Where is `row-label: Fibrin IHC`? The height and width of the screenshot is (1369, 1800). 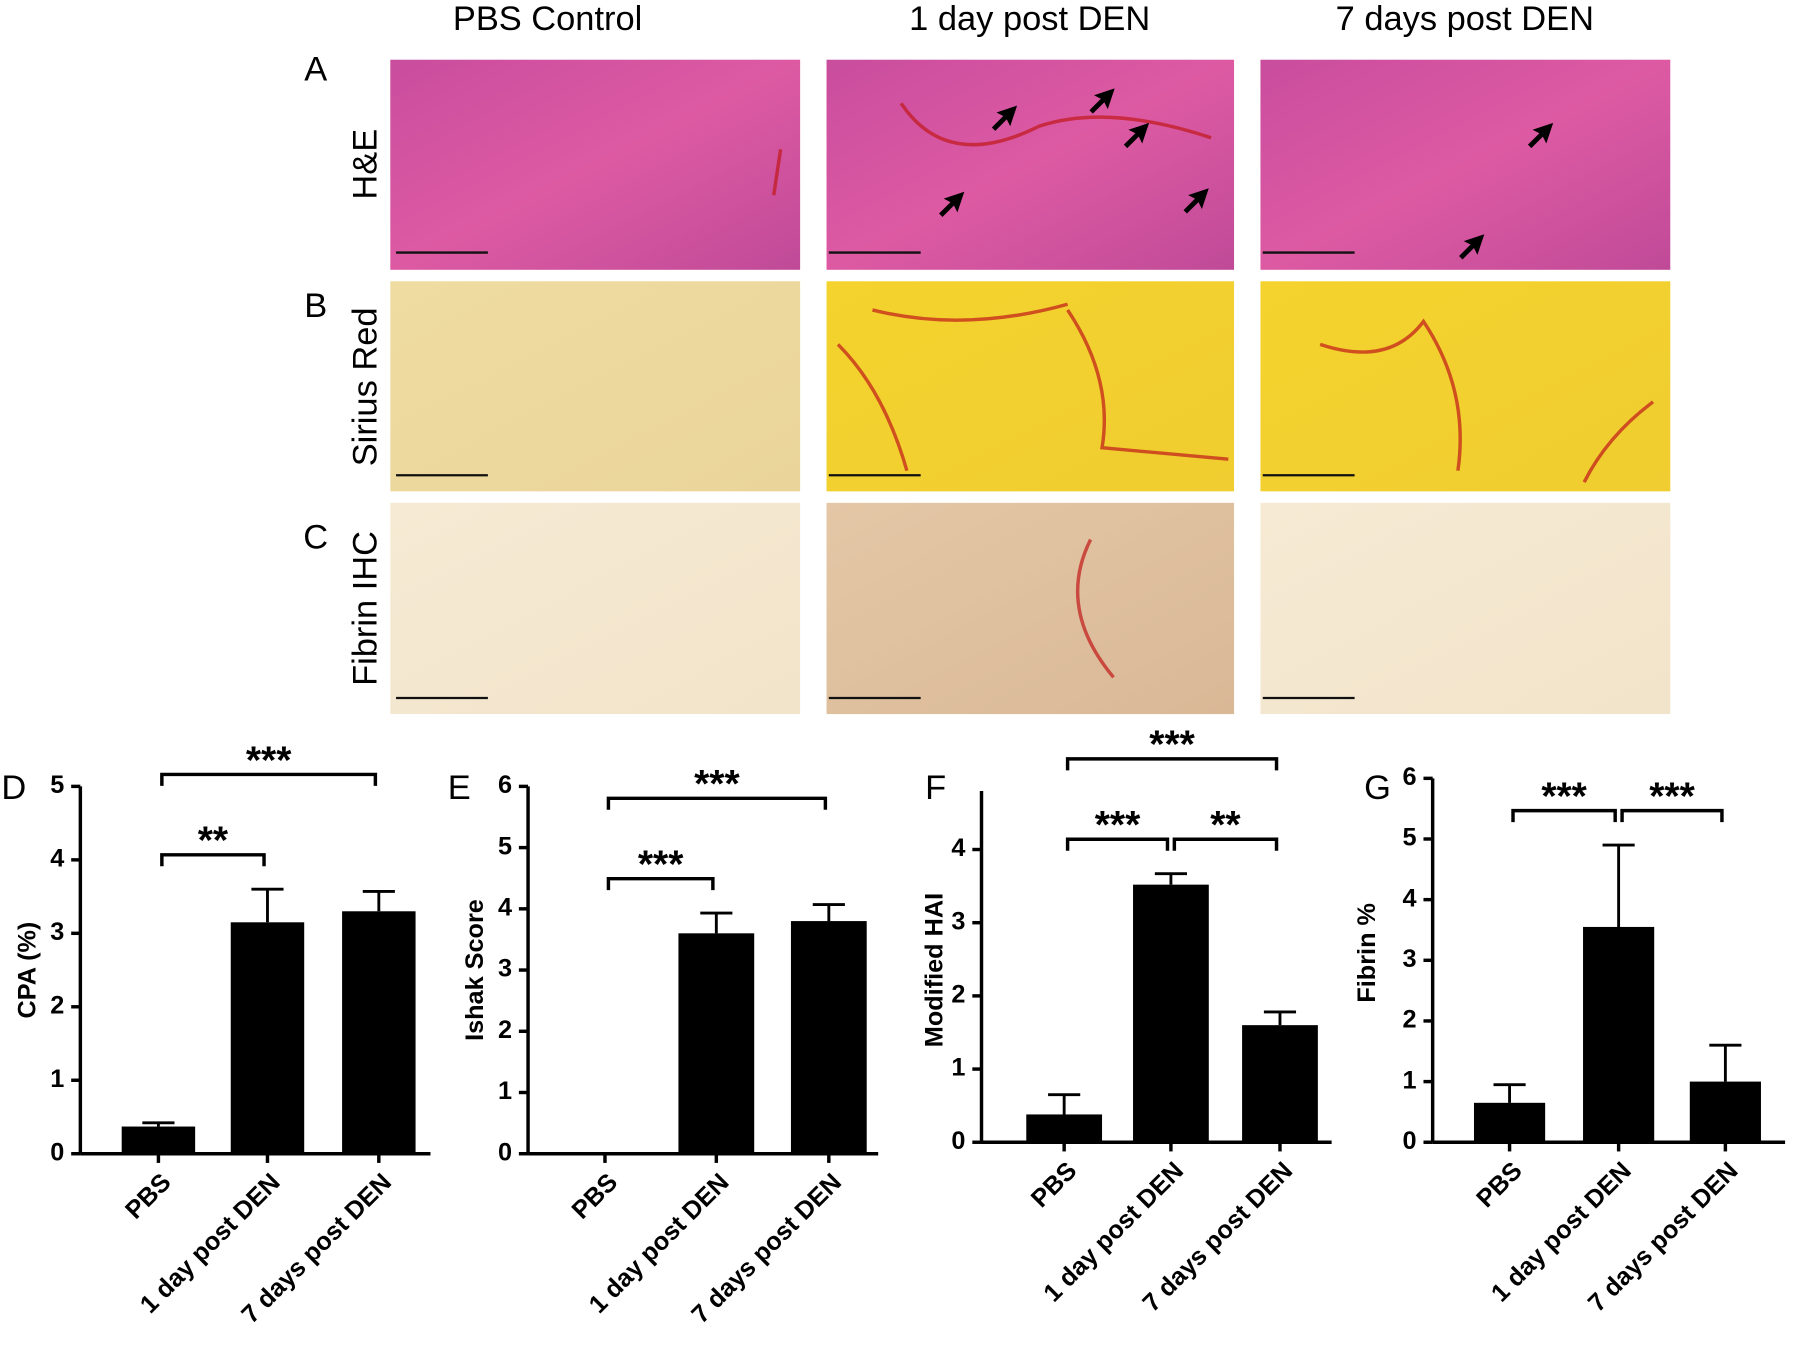
row-label: Fibrin IHC is located at coordinates (365, 608).